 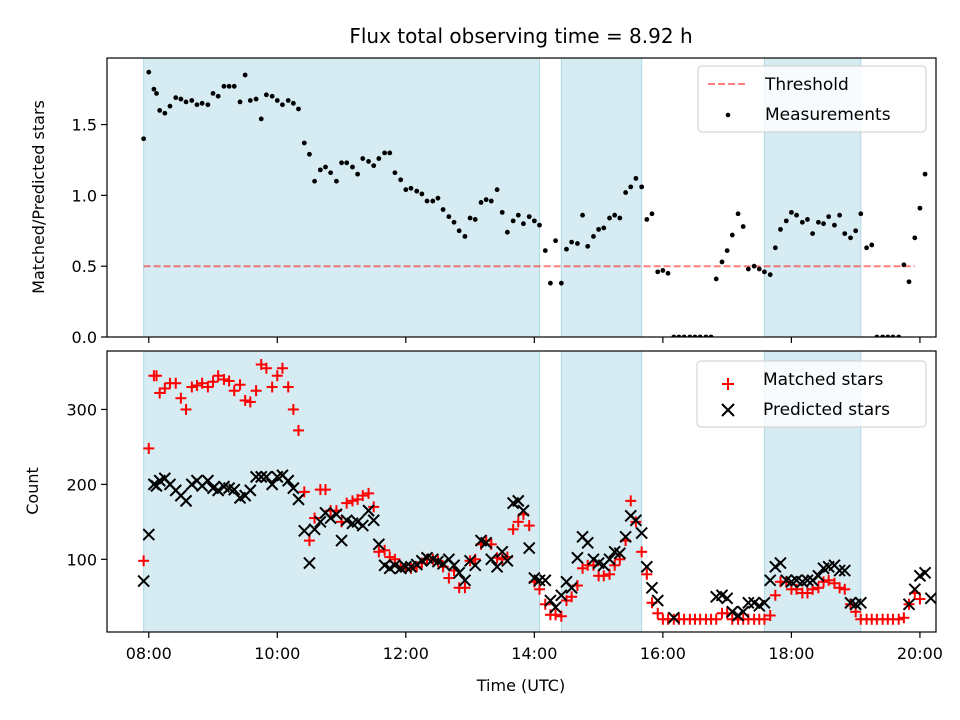 What do you see at coordinates (806, 85) in the screenshot?
I see `legend-threshold-label: Threshold` at bounding box center [806, 85].